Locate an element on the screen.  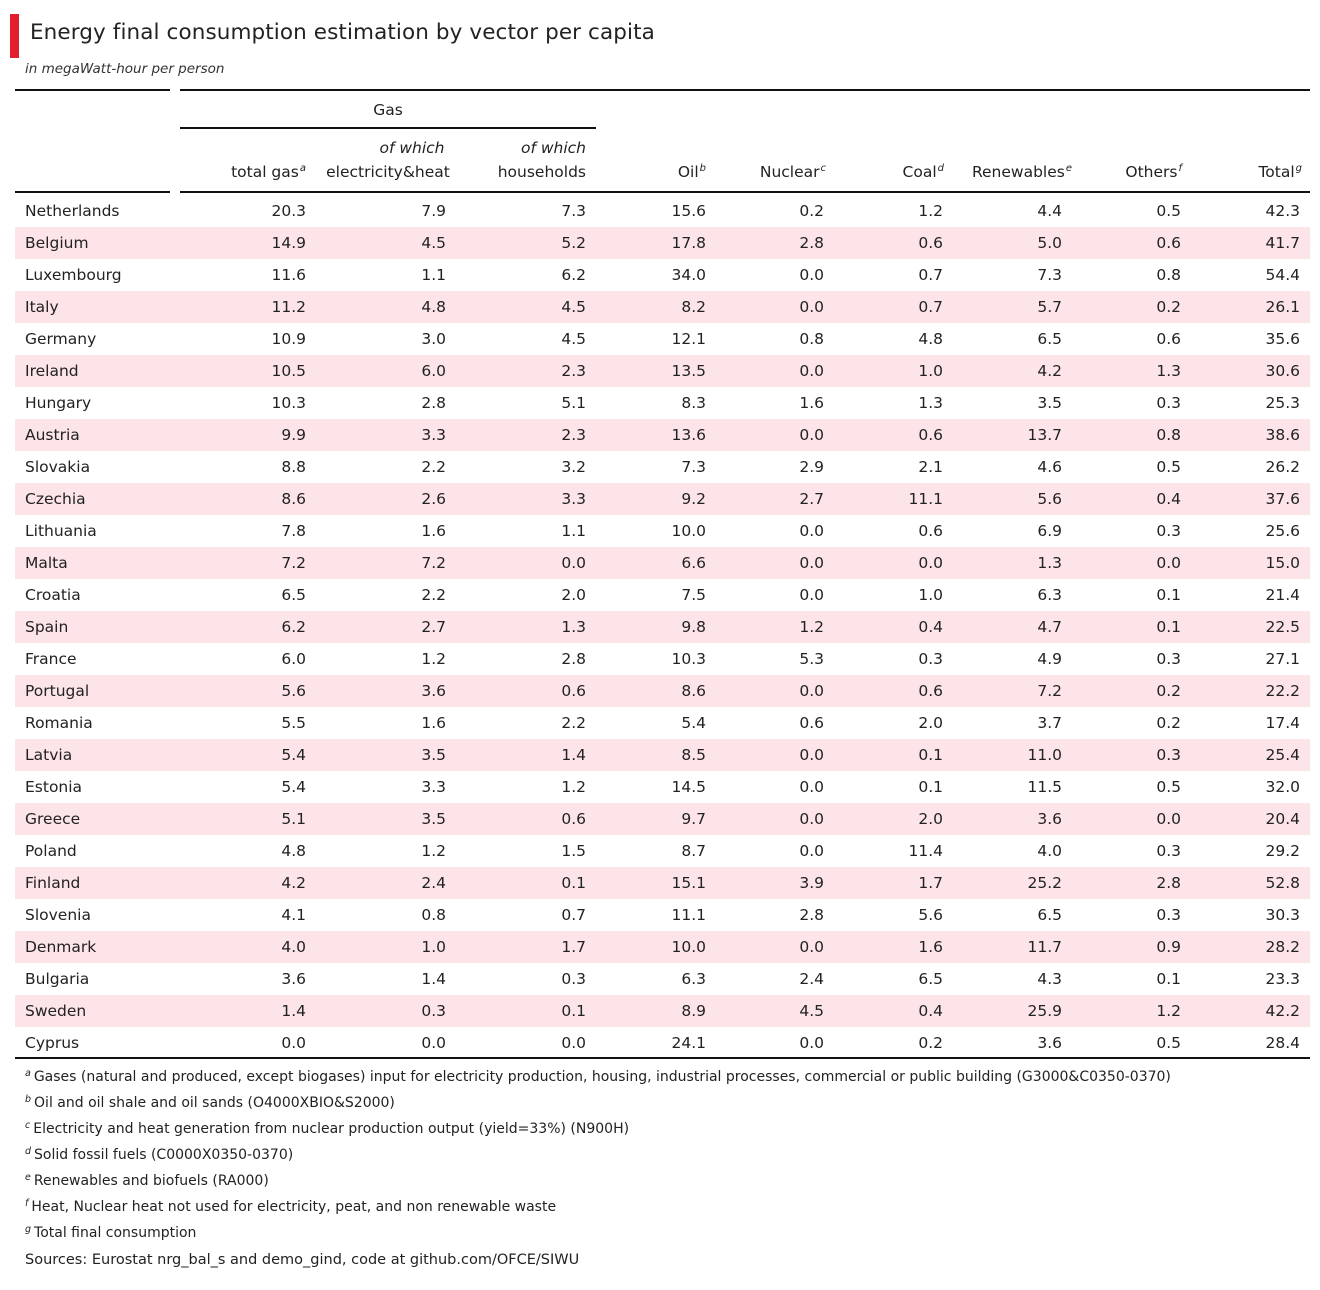
cell-households: 1.5 is located at coordinates (573, 851).